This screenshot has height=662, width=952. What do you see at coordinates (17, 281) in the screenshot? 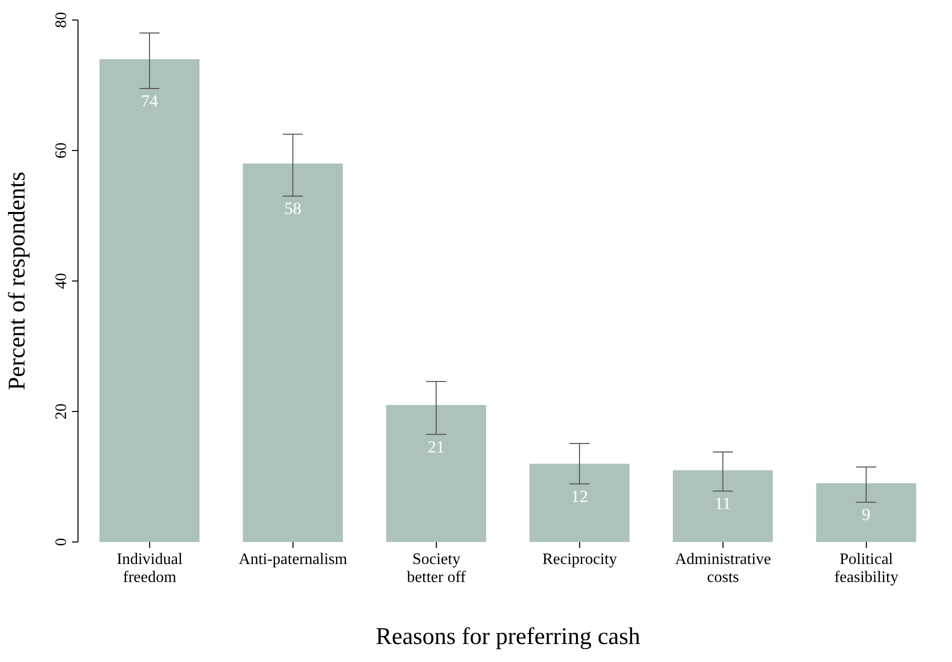
I see `y-axis-title: Percent of respondents` at bounding box center [17, 281].